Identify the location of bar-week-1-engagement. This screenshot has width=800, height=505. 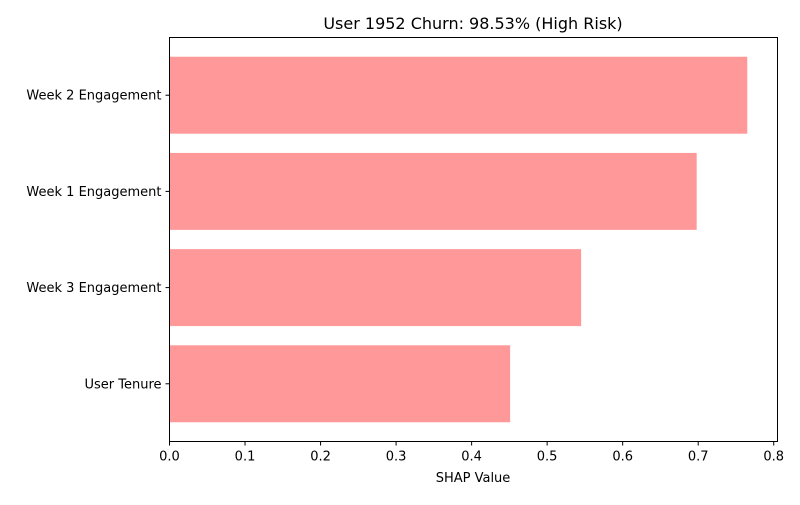
(433, 191).